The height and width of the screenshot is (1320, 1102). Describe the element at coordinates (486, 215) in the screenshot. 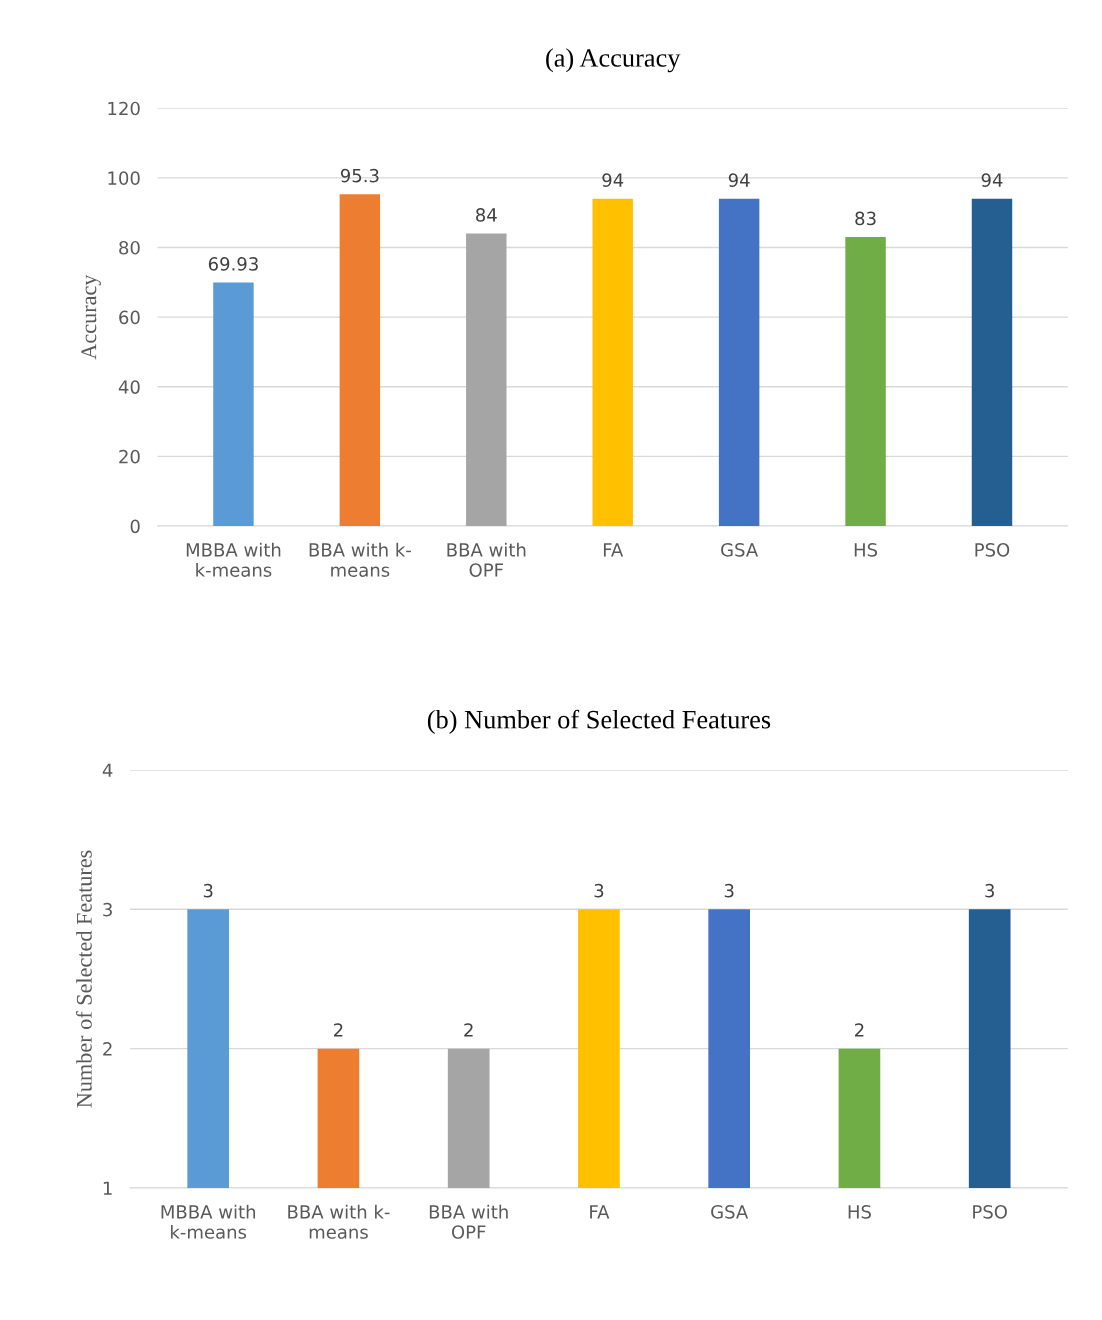

I see `data-label: 84` at that location.